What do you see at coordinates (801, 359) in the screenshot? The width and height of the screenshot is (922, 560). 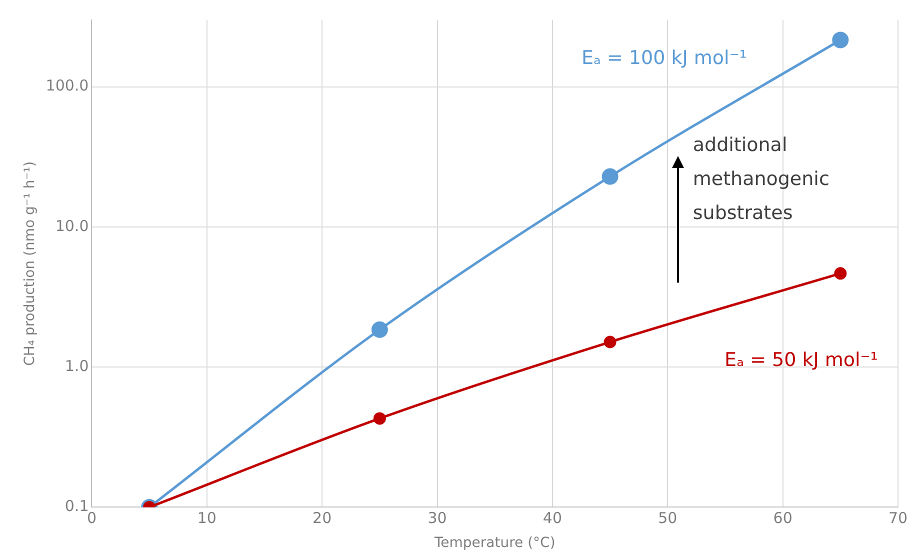 I see `text: Eₐ = 50 kJ mol⁻¹` at bounding box center [801, 359].